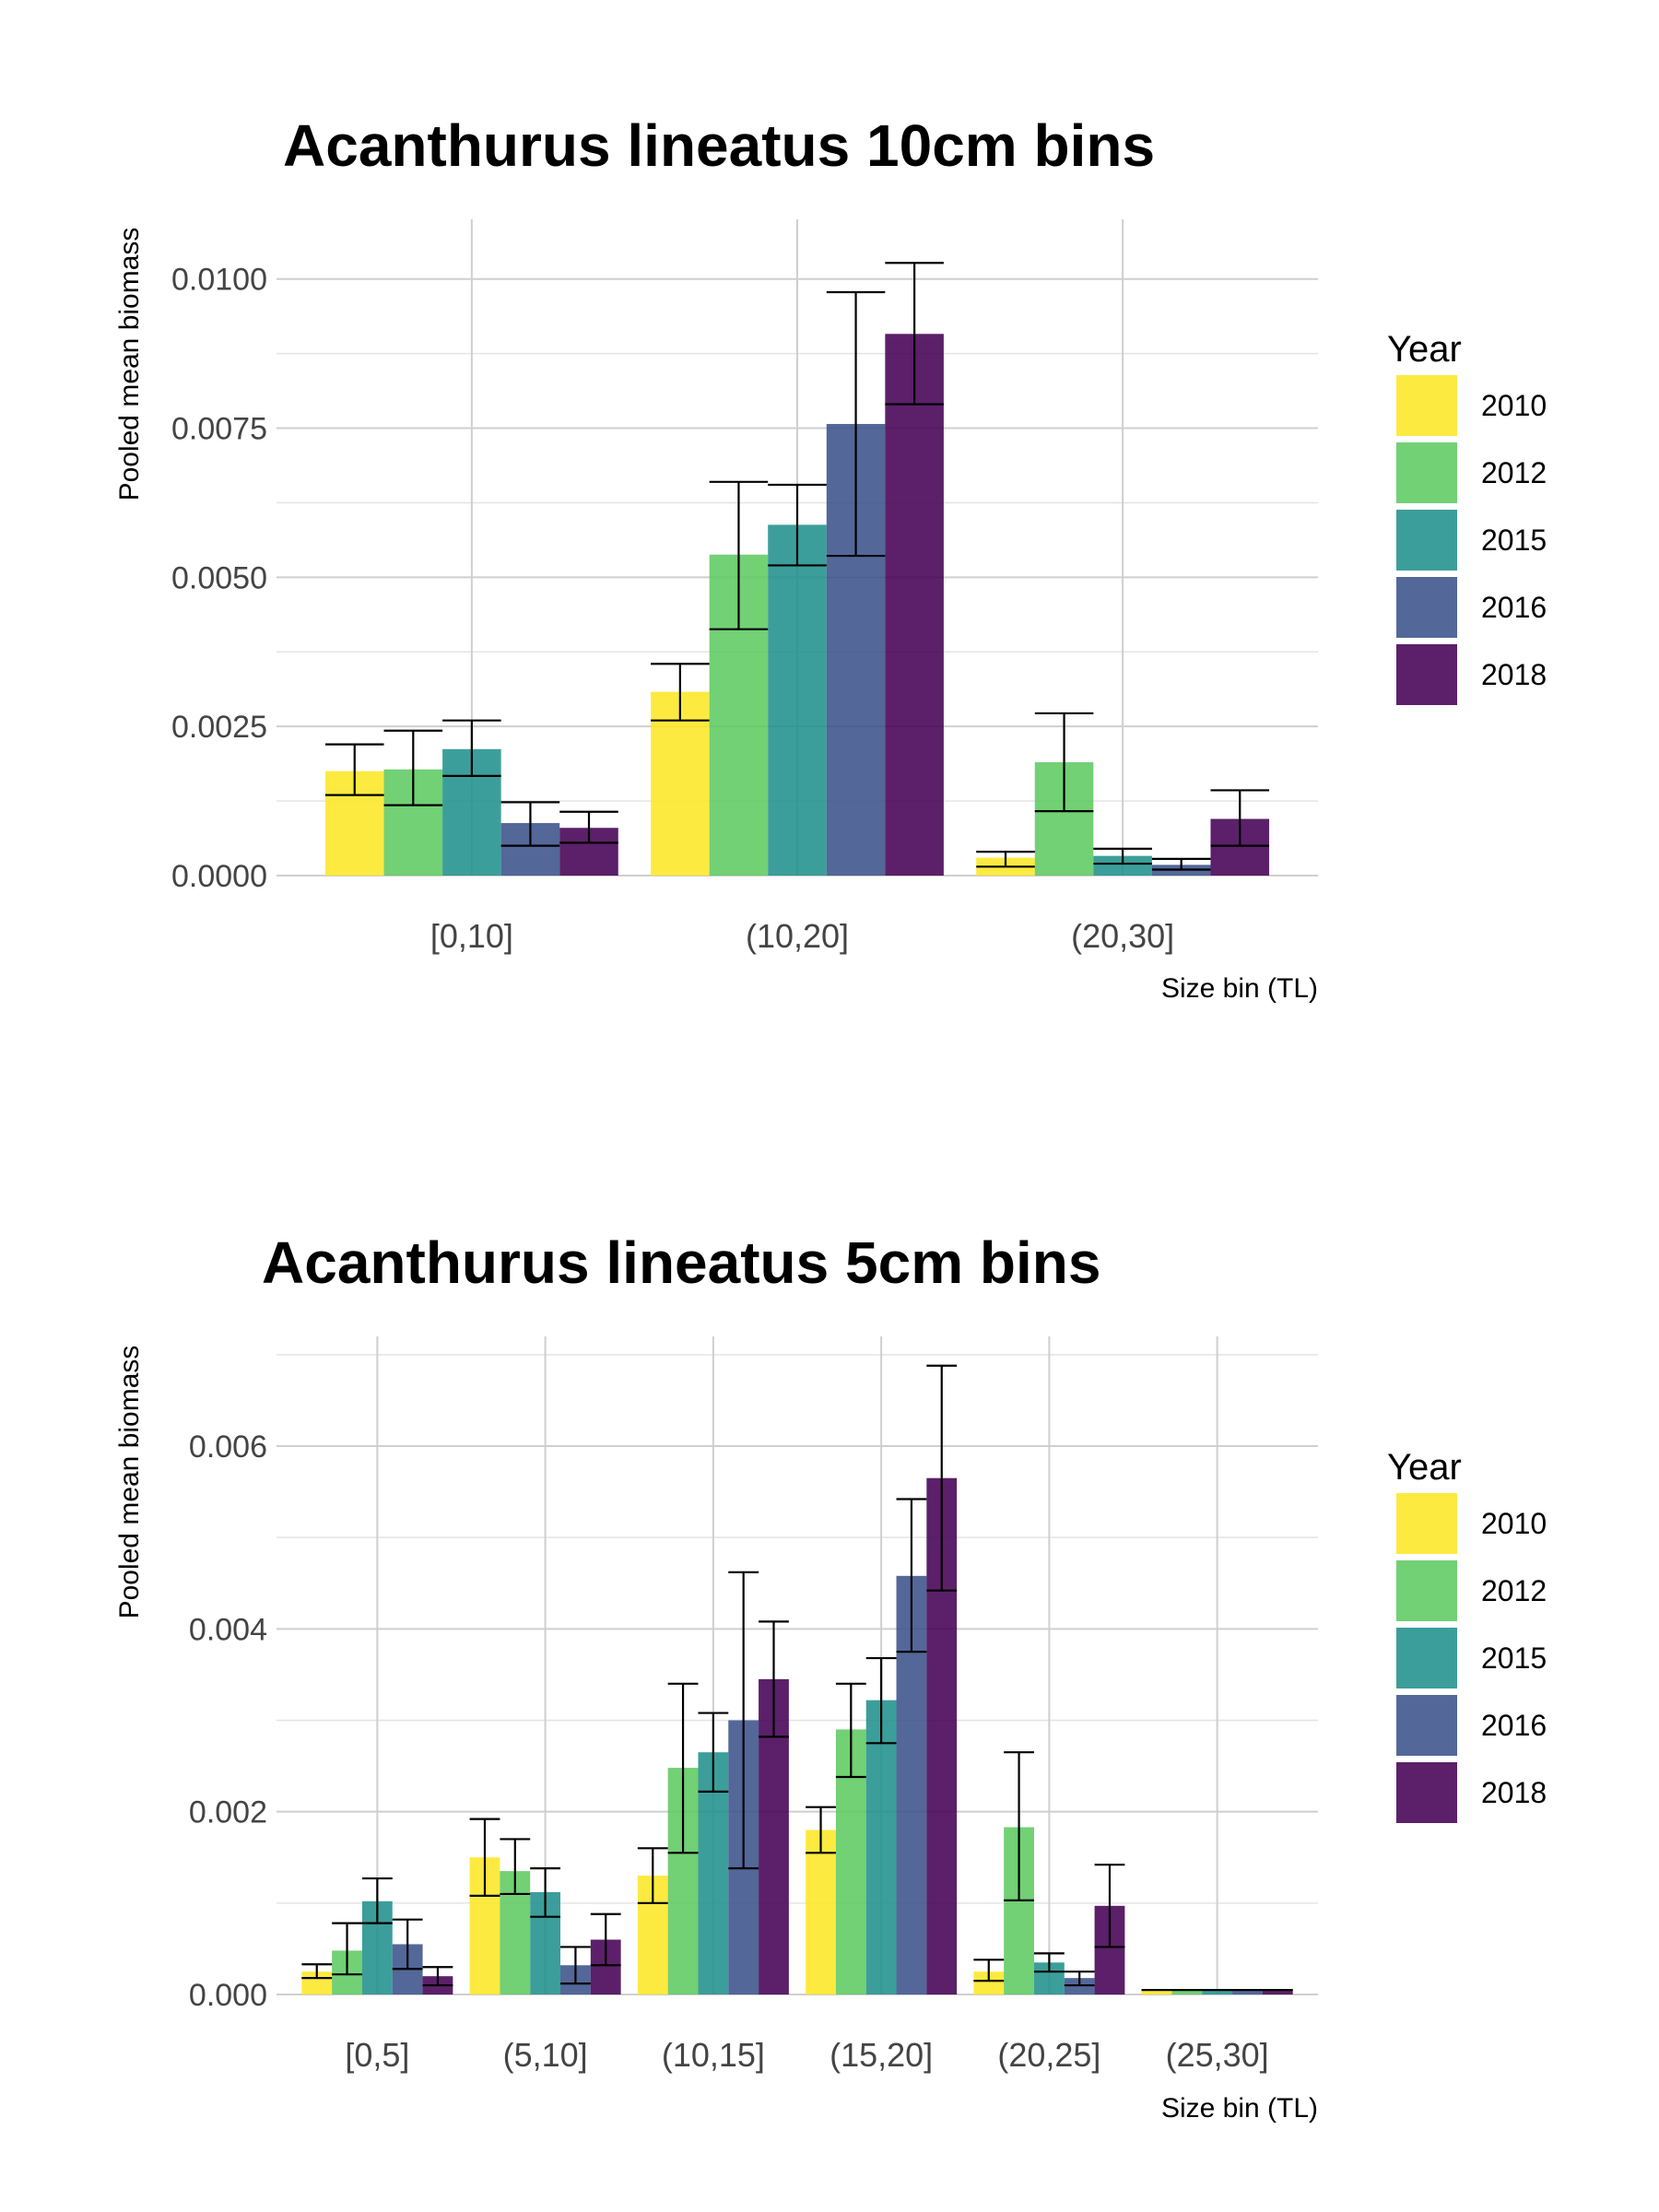 Image resolution: width=1659 pixels, height=2212 pixels. Describe the element at coordinates (219, 280) in the screenshot. I see `y-tick-label: 0.0100` at that location.